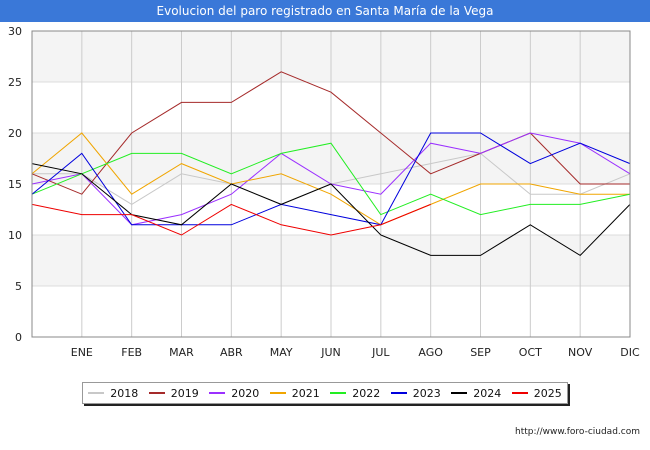 The height and width of the screenshot is (450, 650). What do you see at coordinates (325, 393) in the screenshot?
I see `legend: 2018 2019 2020 2021 2022 2023 2024 2025` at bounding box center [325, 393].